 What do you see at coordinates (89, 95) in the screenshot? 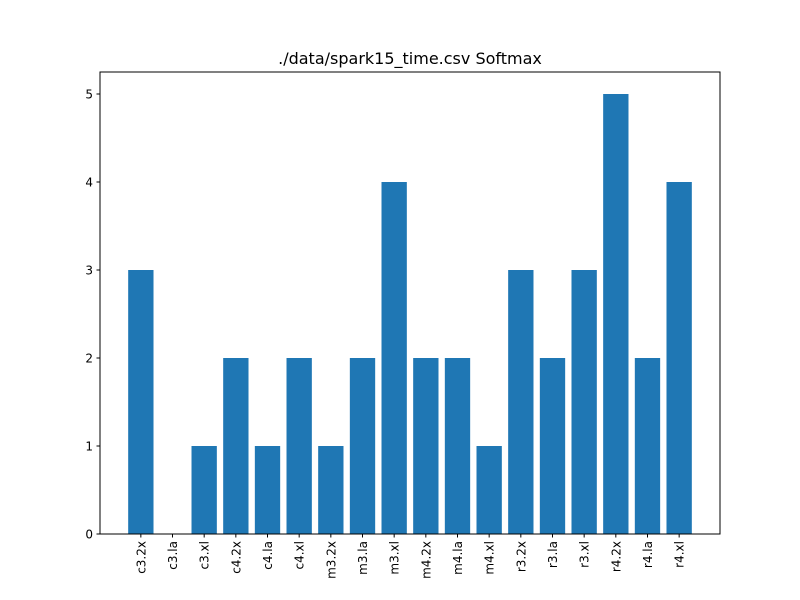
I see `y-tick-label: 5` at bounding box center [89, 95].